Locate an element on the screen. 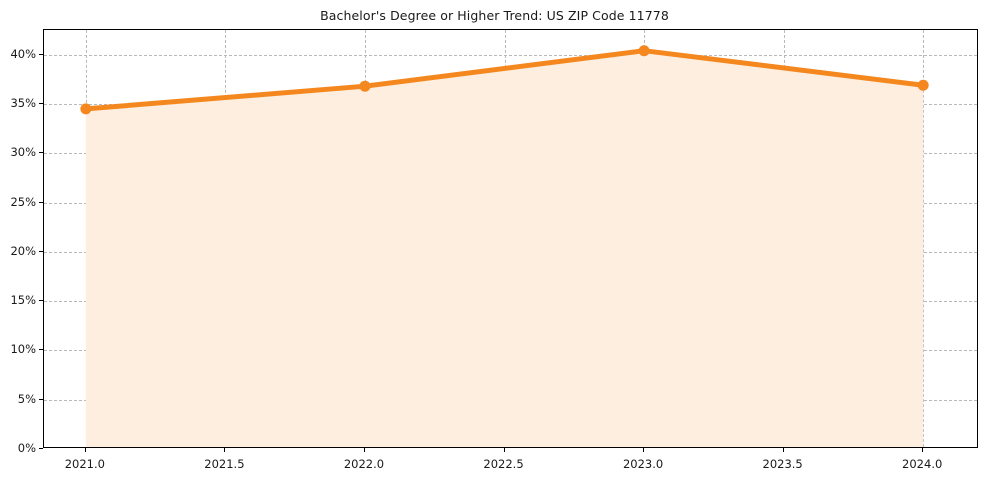 Image resolution: width=989 pixels, height=490 pixels. y-tick-label: 5% is located at coordinates (26, 398).